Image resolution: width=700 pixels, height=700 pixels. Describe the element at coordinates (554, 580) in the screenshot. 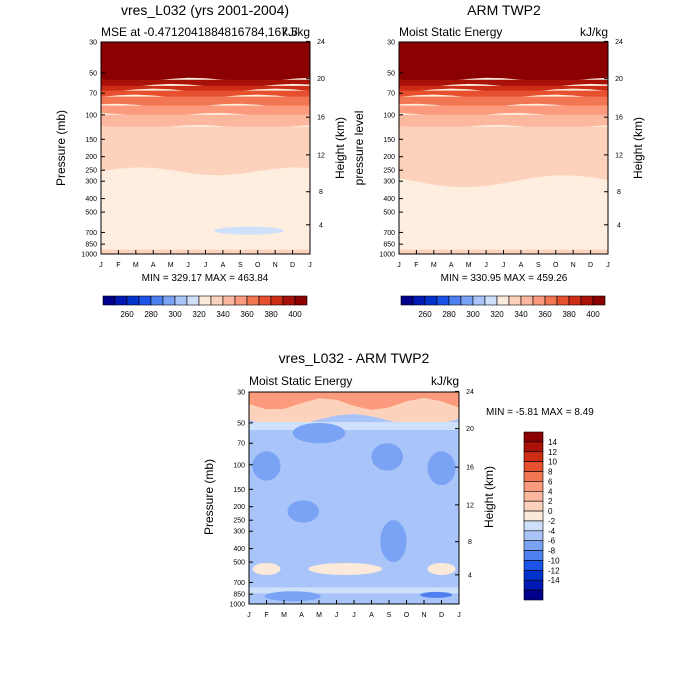

I see `colorbar3-label: -14` at that location.